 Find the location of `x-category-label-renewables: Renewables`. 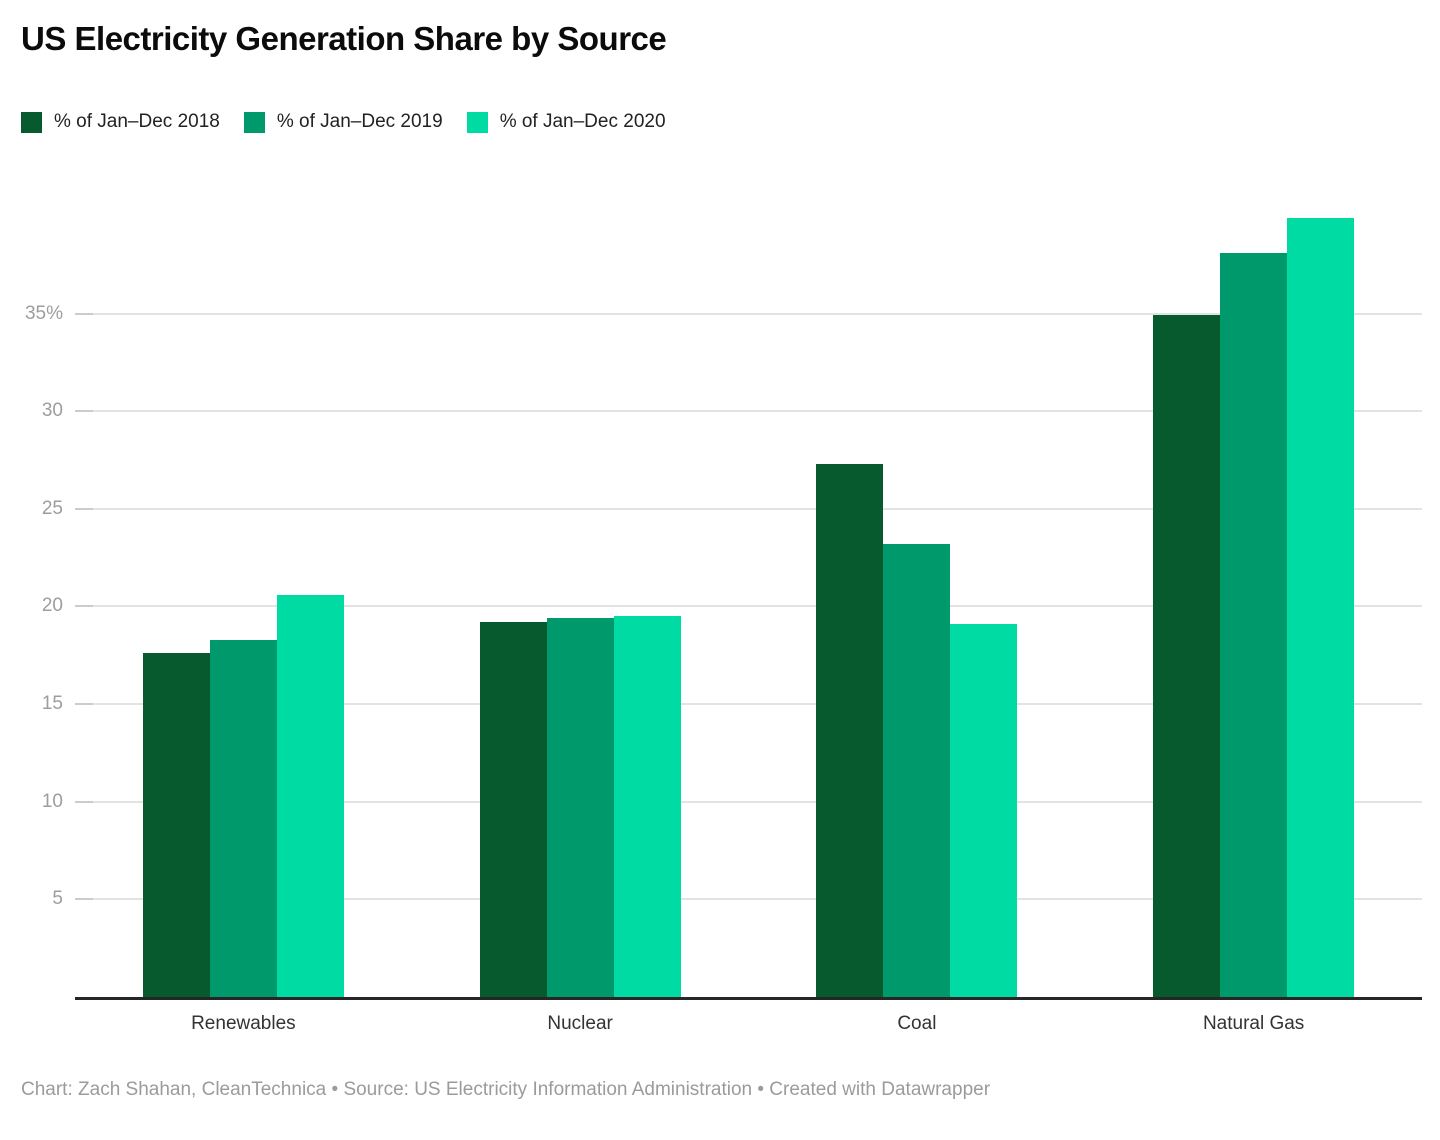

x-category-label-renewables: Renewables is located at coordinates (243, 1023).